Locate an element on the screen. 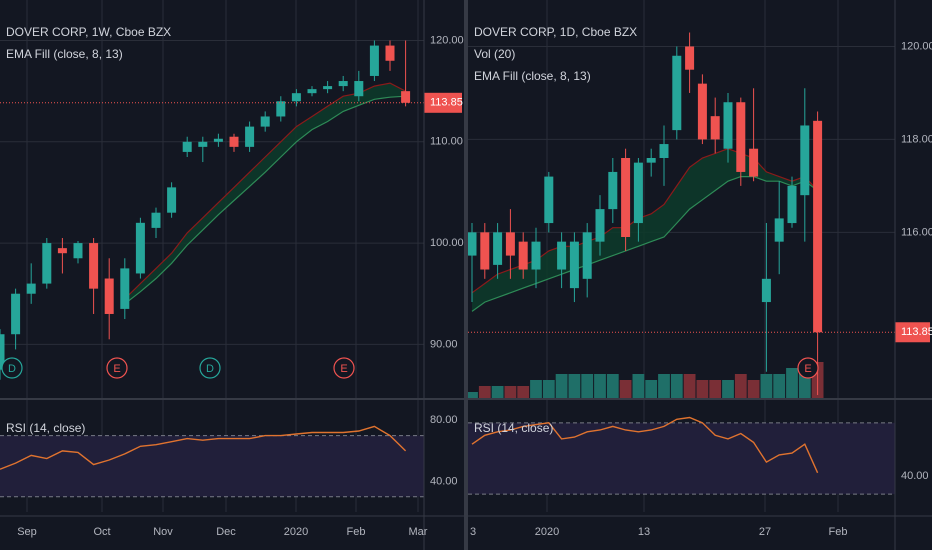 Image resolution: width=932 pixels, height=550 pixels. daily-ema-fill-area is located at coordinates (645, 230).